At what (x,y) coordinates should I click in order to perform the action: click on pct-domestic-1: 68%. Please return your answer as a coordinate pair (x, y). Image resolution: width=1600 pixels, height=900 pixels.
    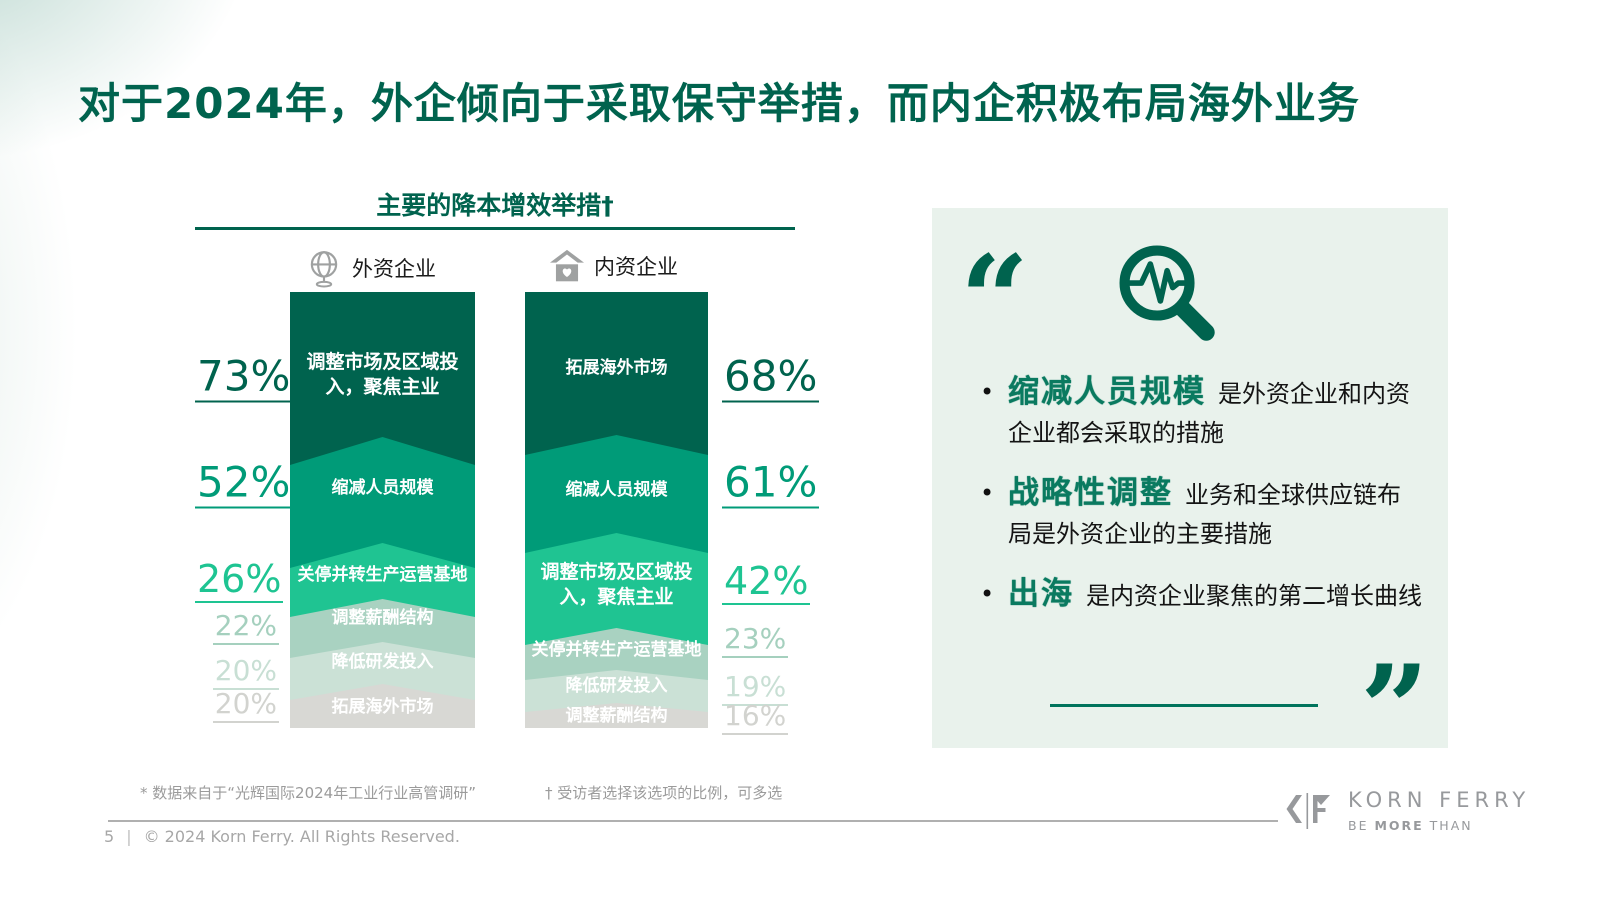
    Looking at the image, I should click on (771, 377).